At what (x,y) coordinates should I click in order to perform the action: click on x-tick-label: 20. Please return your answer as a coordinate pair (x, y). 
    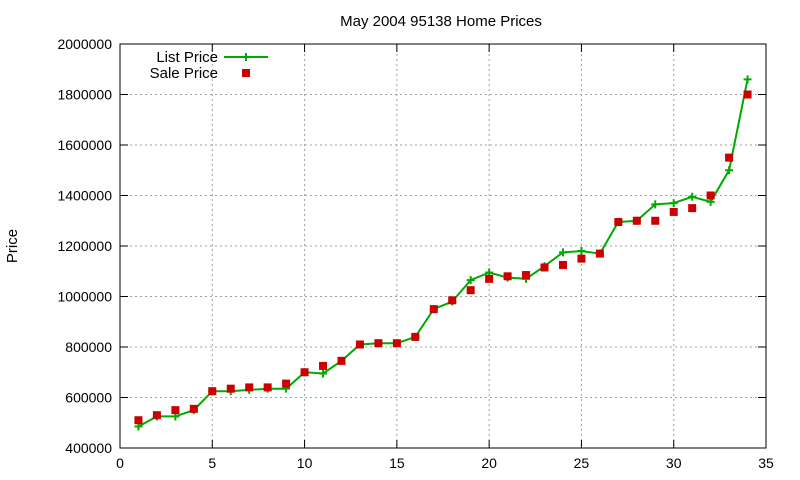
    Looking at the image, I should click on (489, 463).